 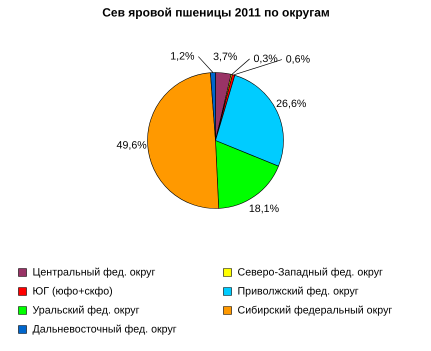 I want to click on legend-label: Северо-Западный фед. округ, so click(x=311, y=272).